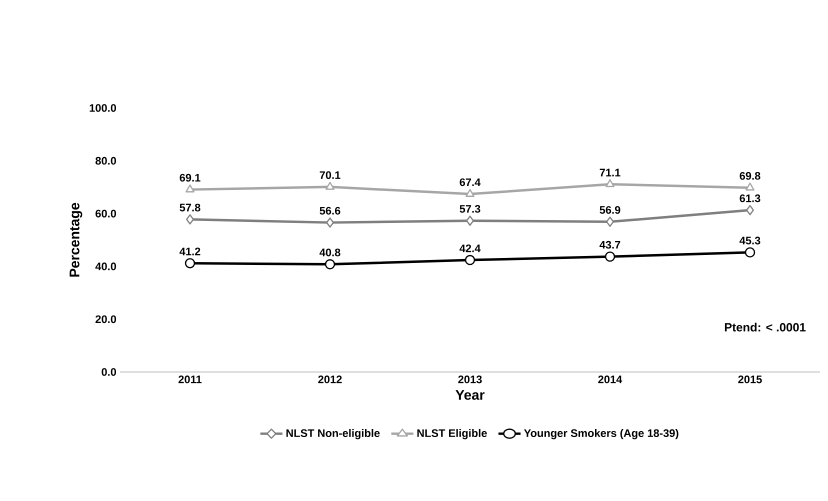 The height and width of the screenshot is (501, 828). I want to click on x-tick-label: 2012, so click(330, 380).